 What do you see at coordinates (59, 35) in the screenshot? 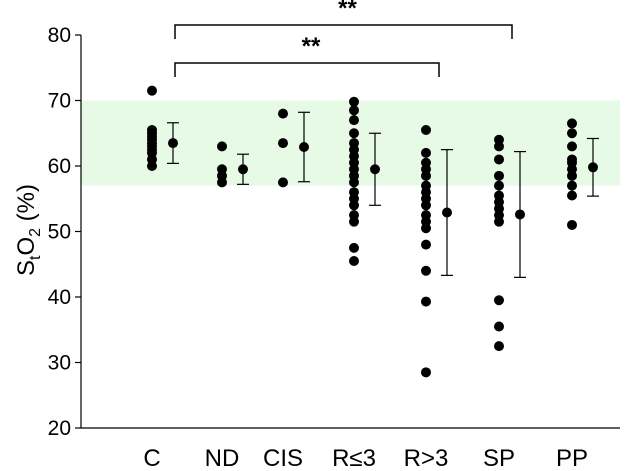
I see `y-tick-label: 80` at bounding box center [59, 35].